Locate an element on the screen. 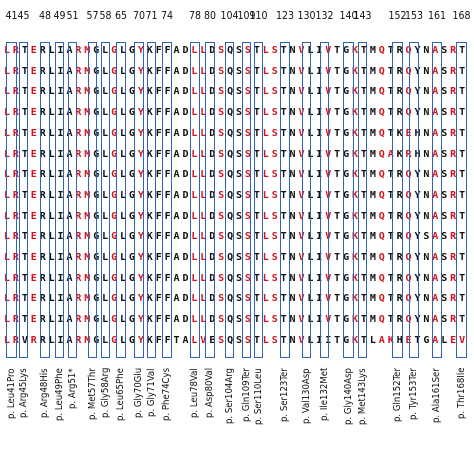 This screenshot has width=474, height=474. position-label: 58 is located at coordinates (105, 16).